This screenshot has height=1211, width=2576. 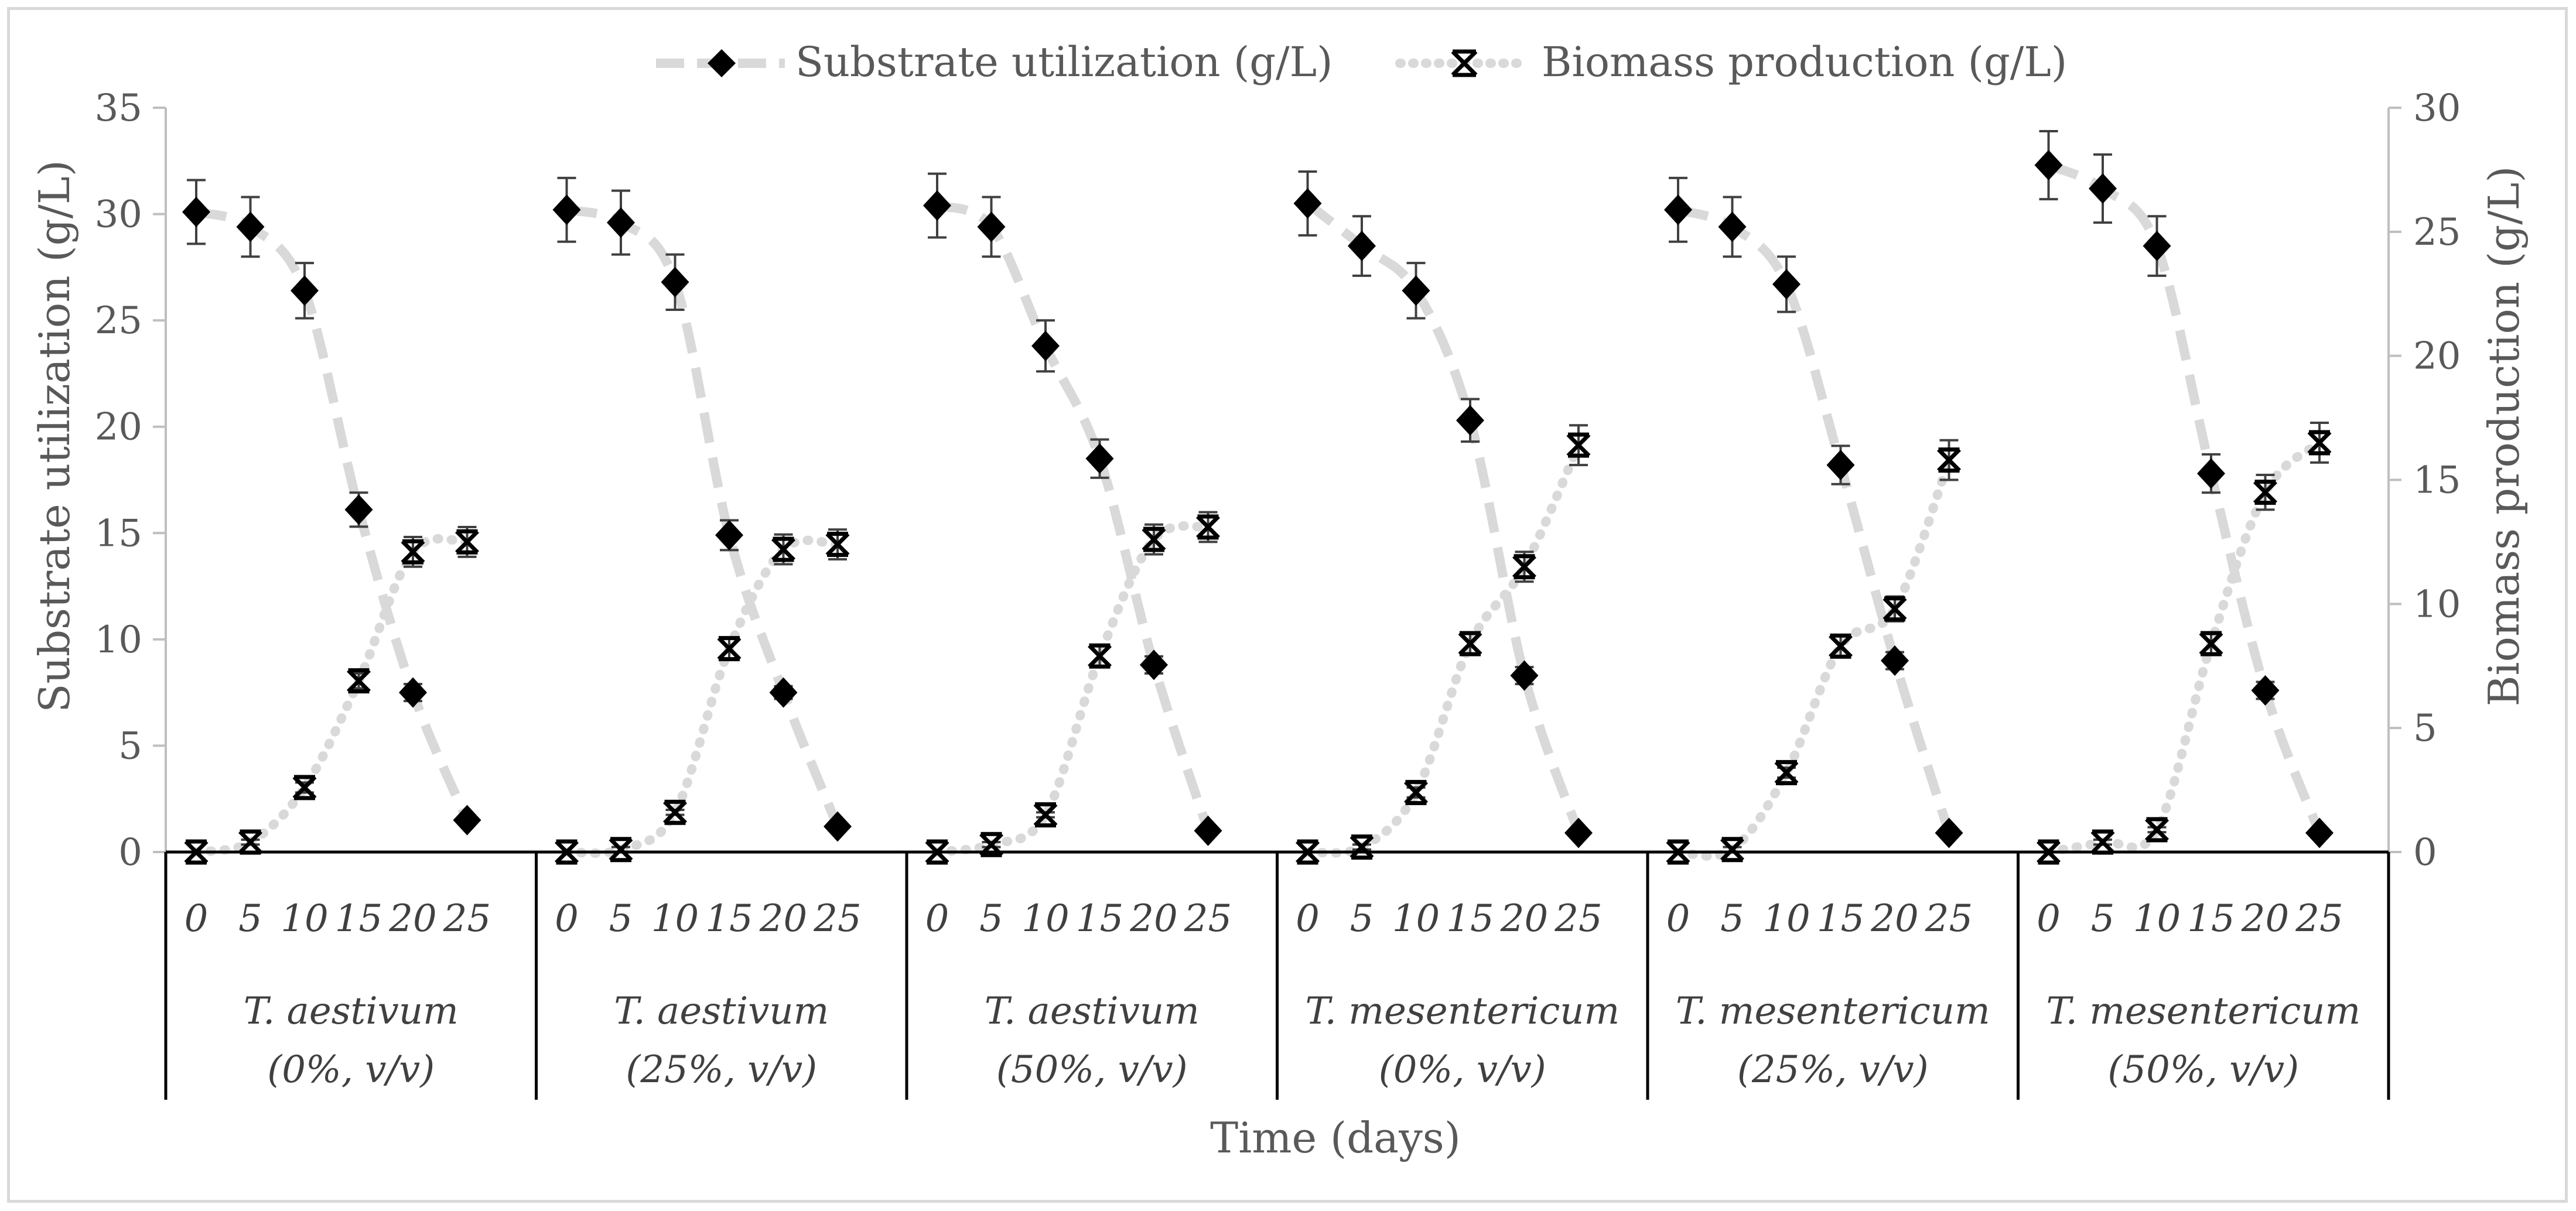 What do you see at coordinates (1805, 62) in the screenshot?
I see `legend-biomass-label: Biomass production (g/L)` at bounding box center [1805, 62].